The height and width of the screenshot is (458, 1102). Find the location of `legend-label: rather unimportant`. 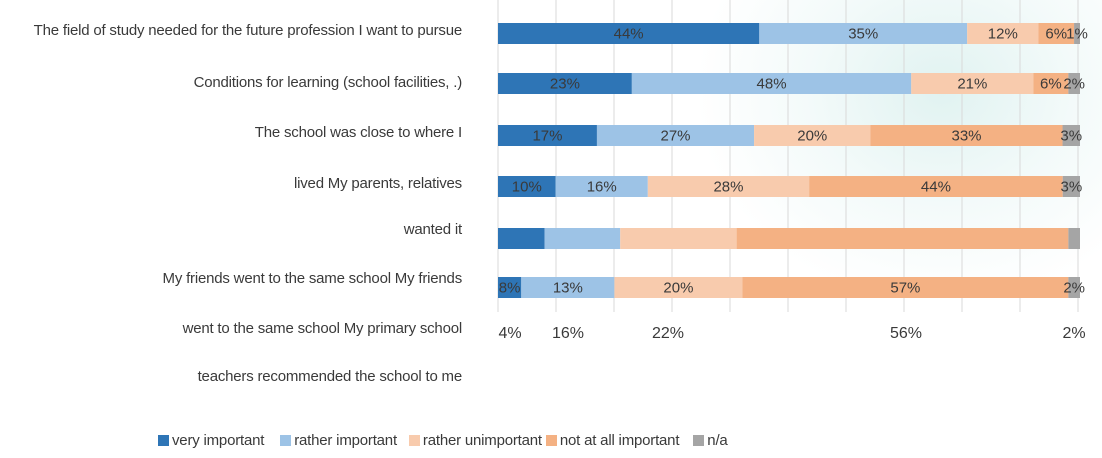

legend-label: rather unimportant is located at coordinates (482, 440).